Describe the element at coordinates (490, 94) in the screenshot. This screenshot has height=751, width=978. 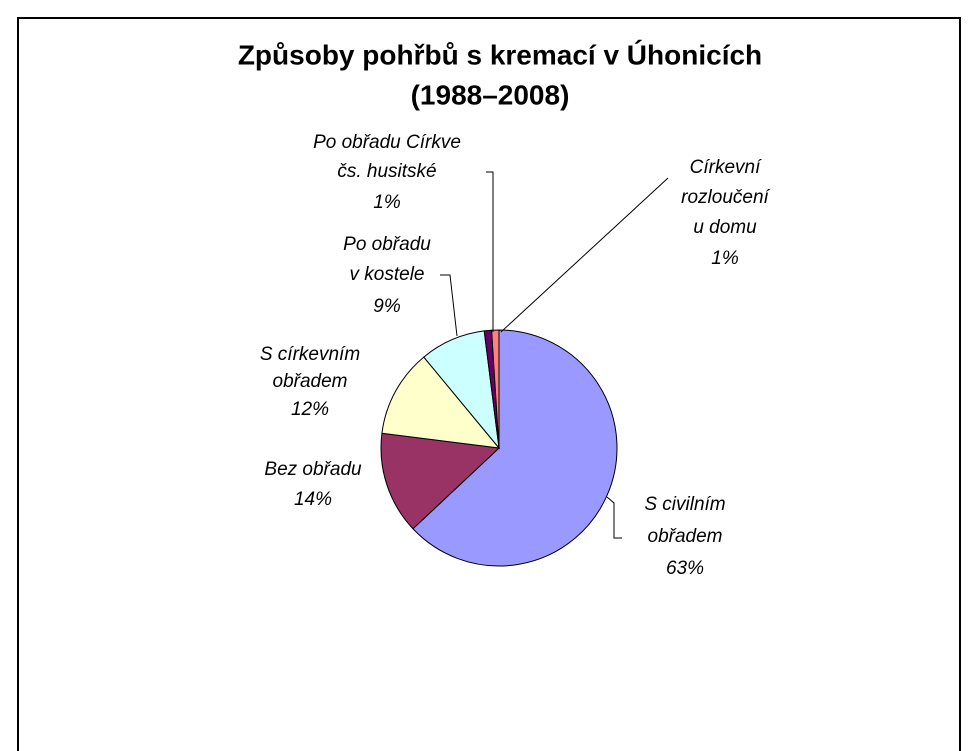
I see `chart-title: (1988–2008)` at that location.